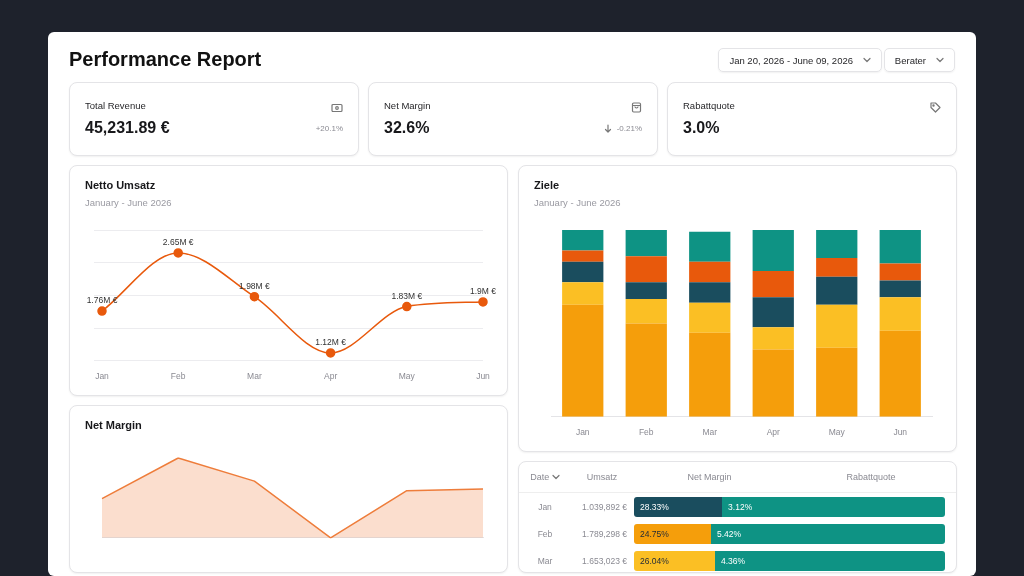 This screenshot has width=1024, height=576. Describe the element at coordinates (629, 128) in the screenshot. I see `text: -0.21%` at that location.